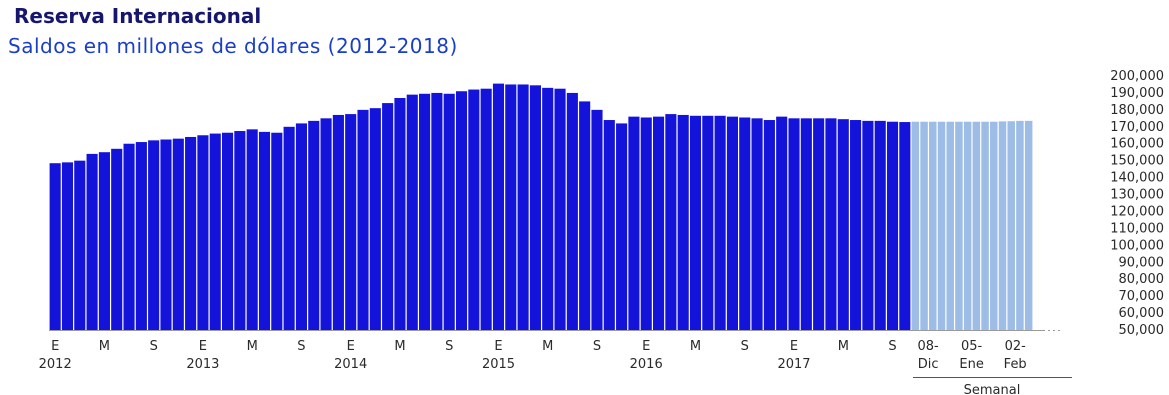 Image resolution: width=1169 pixels, height=395 pixels. Describe the element at coordinates (928, 364) in the screenshot. I see `x-week-month-label: Dic` at that location.